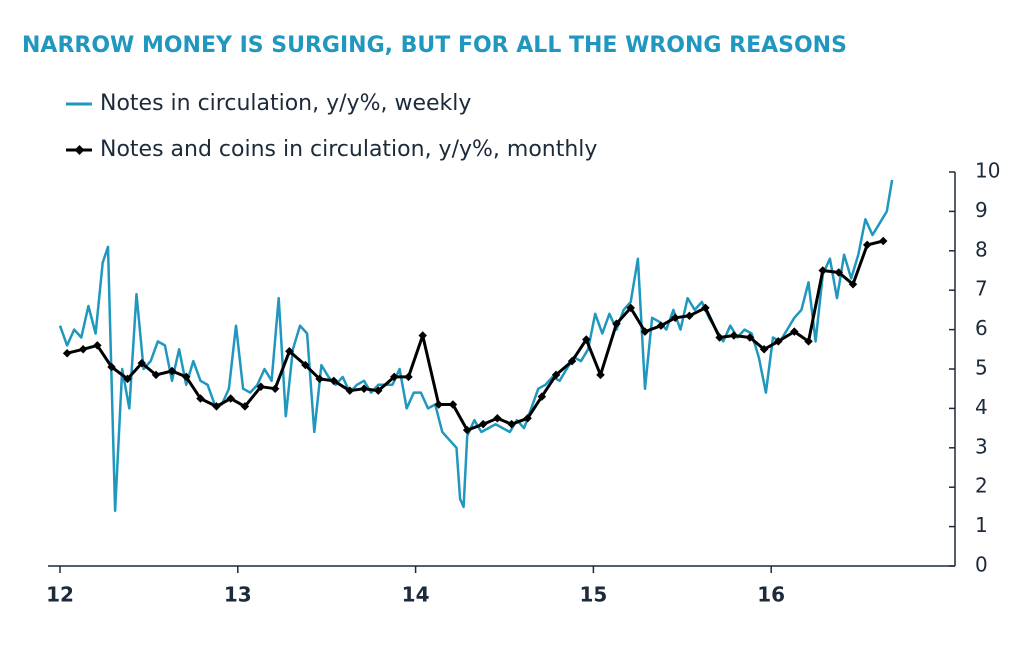  Describe the element at coordinates (60, 595) in the screenshot. I see `x-tick-label: 12` at that location.